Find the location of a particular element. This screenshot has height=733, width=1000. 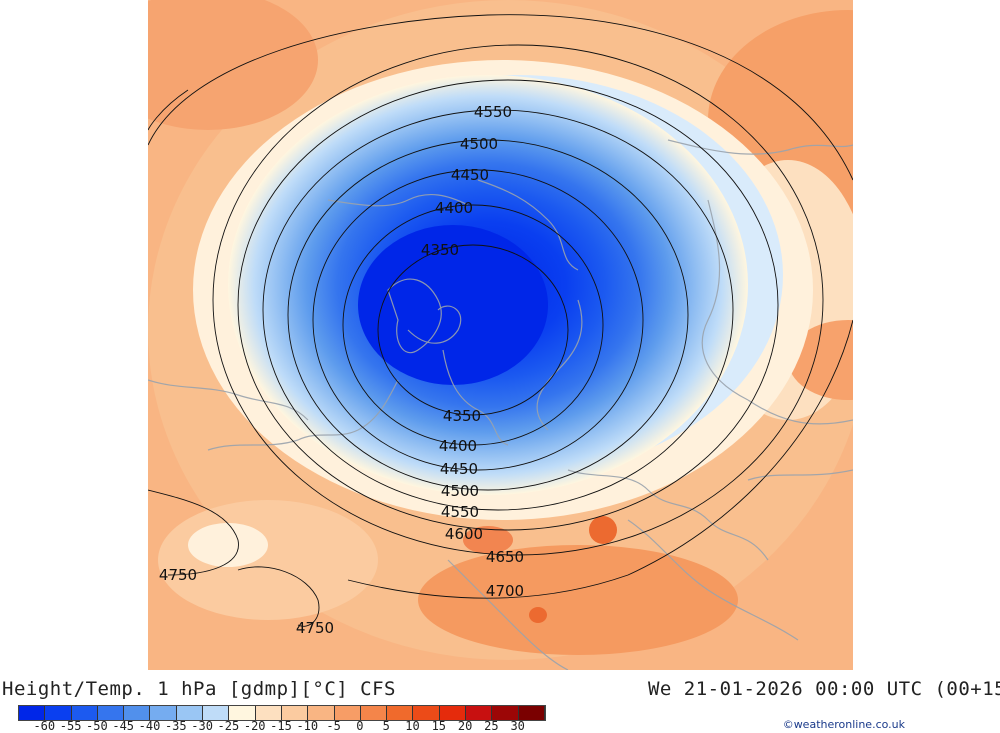

scale-tick-label: -20 is located at coordinates (254, 726).